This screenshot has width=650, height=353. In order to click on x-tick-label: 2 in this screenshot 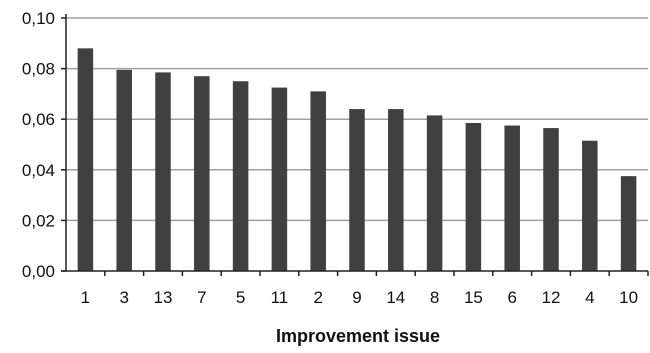, I will do `click(317, 297)`.